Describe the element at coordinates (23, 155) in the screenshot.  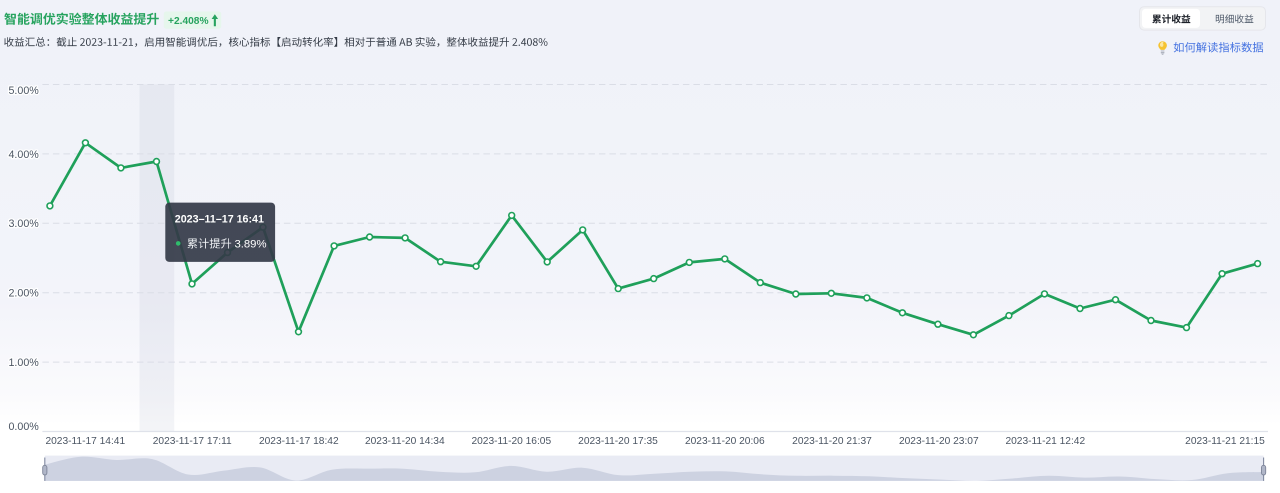
I see `svg-text: 4.00%` at that location.